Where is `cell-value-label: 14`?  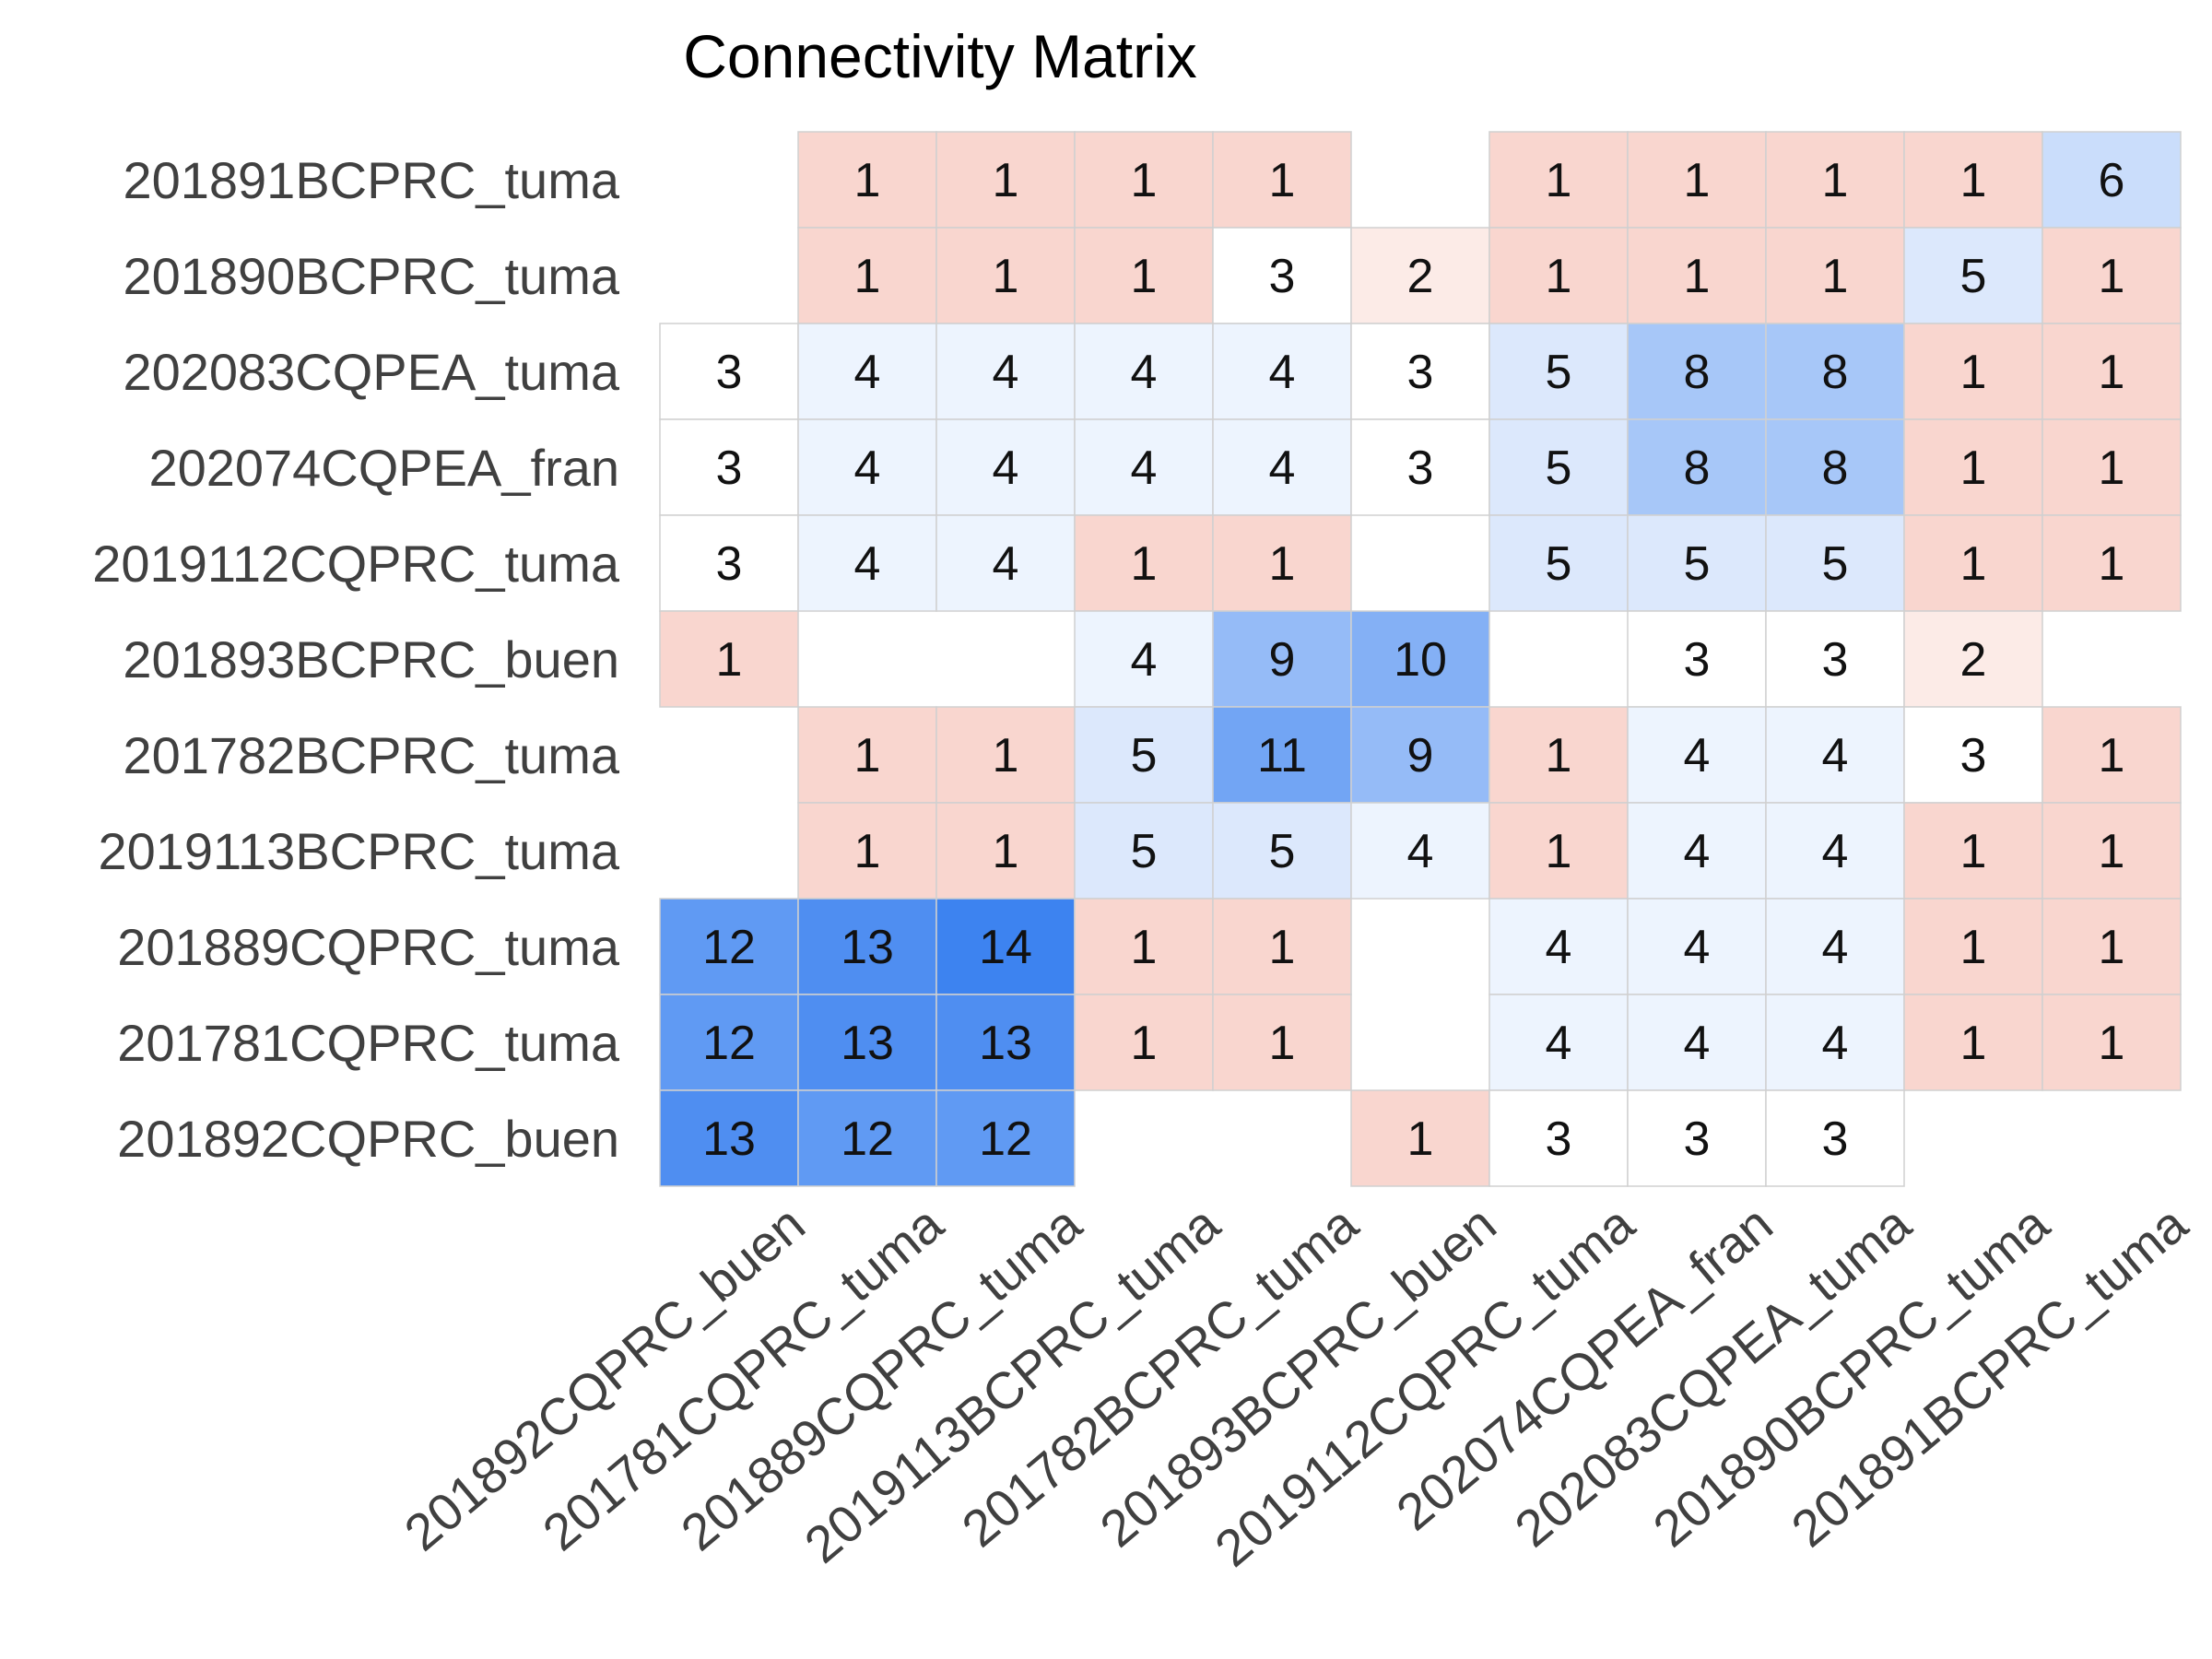 cell-value-label: 14 is located at coordinates (1005, 947).